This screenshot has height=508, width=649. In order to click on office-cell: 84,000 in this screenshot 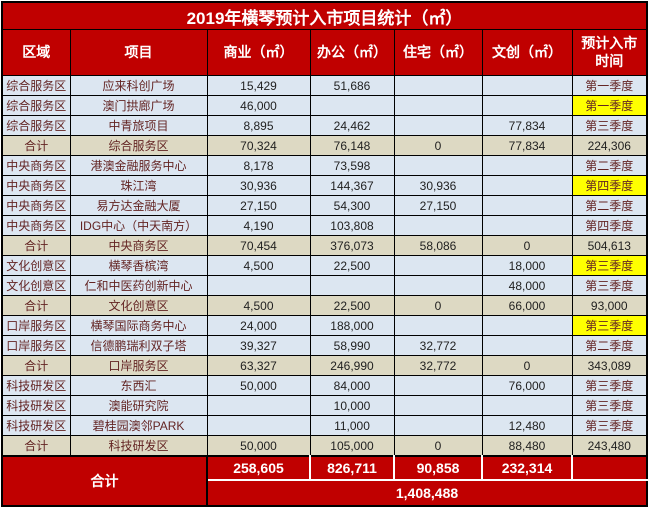, I will do `click(352, 385)`.